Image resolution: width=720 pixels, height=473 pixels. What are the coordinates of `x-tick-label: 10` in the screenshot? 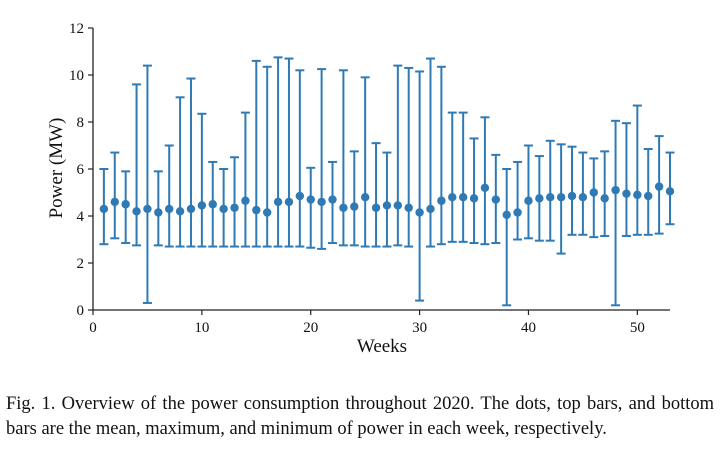 It's located at (201, 328).